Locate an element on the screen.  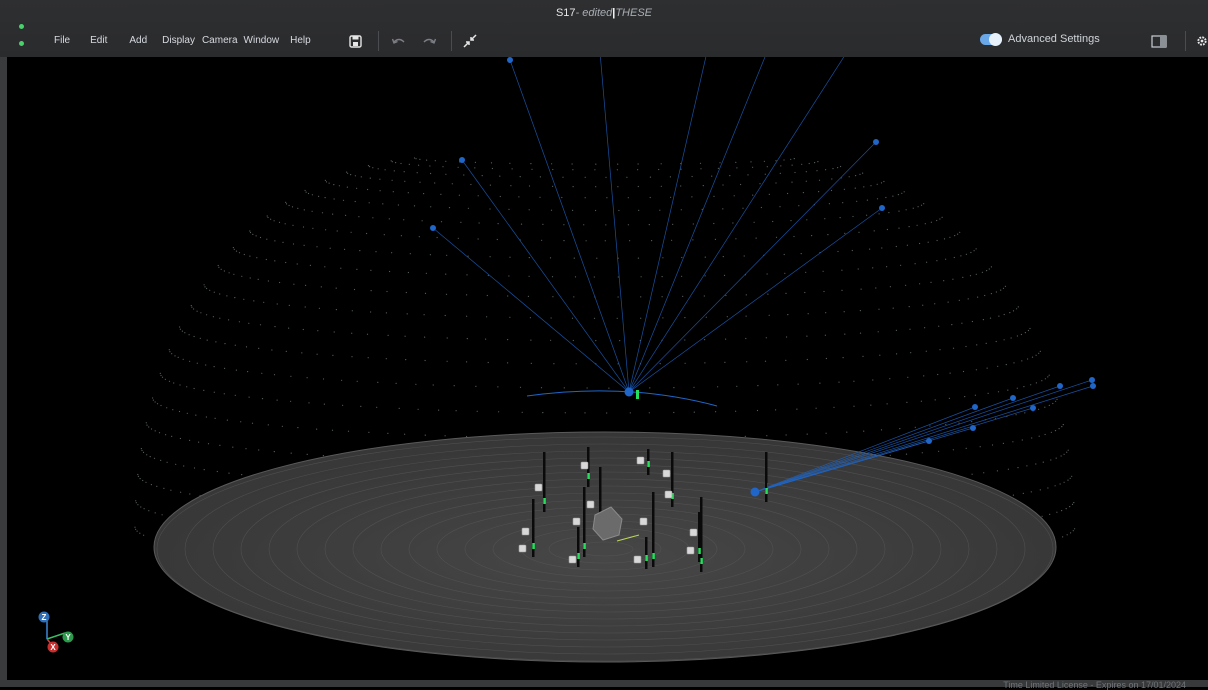
svg-text: X is located at coordinates (53, 647).